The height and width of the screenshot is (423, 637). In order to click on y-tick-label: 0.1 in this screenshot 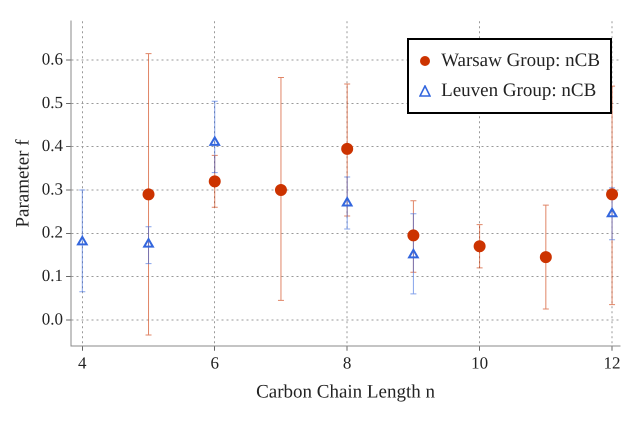, I will do `click(53, 276)`.